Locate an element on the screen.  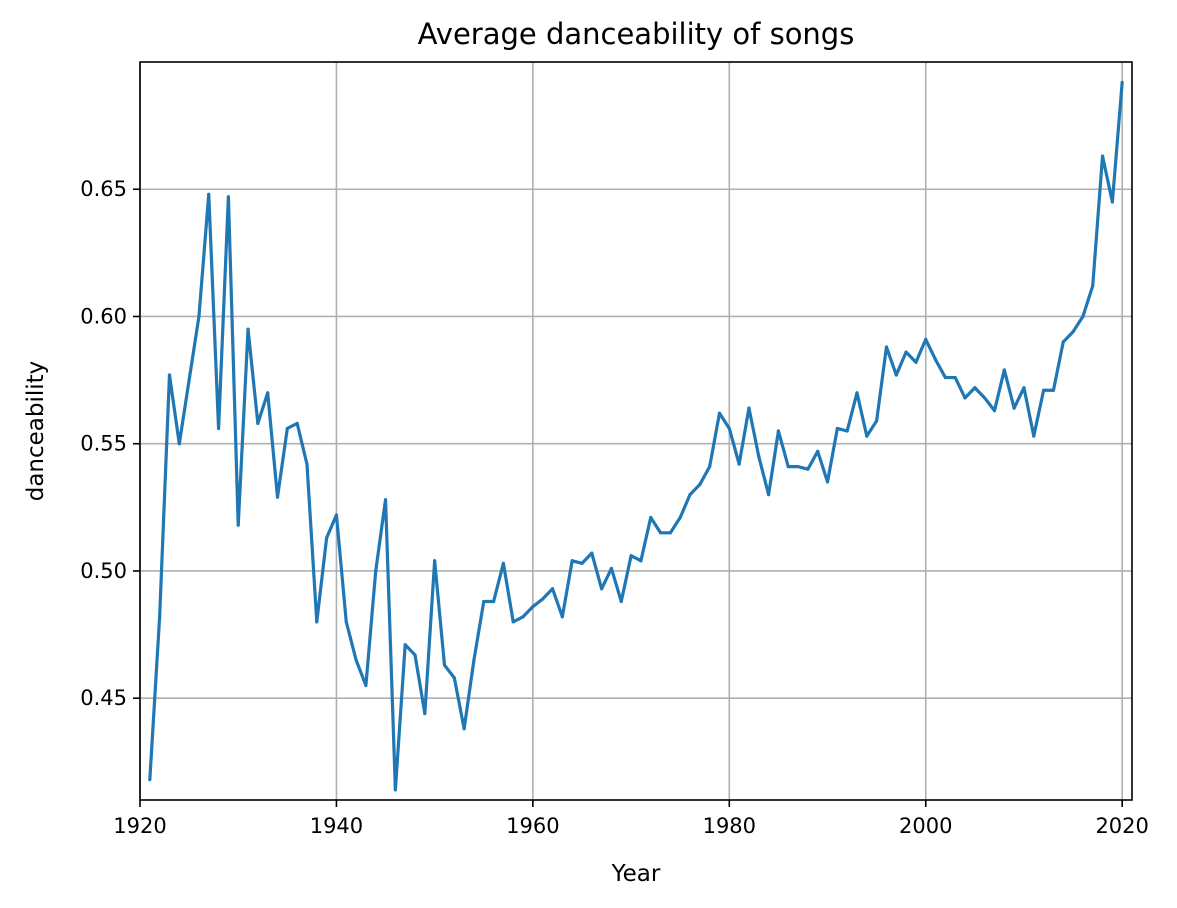
x-tick-label: 1960 is located at coordinates (532, 826).